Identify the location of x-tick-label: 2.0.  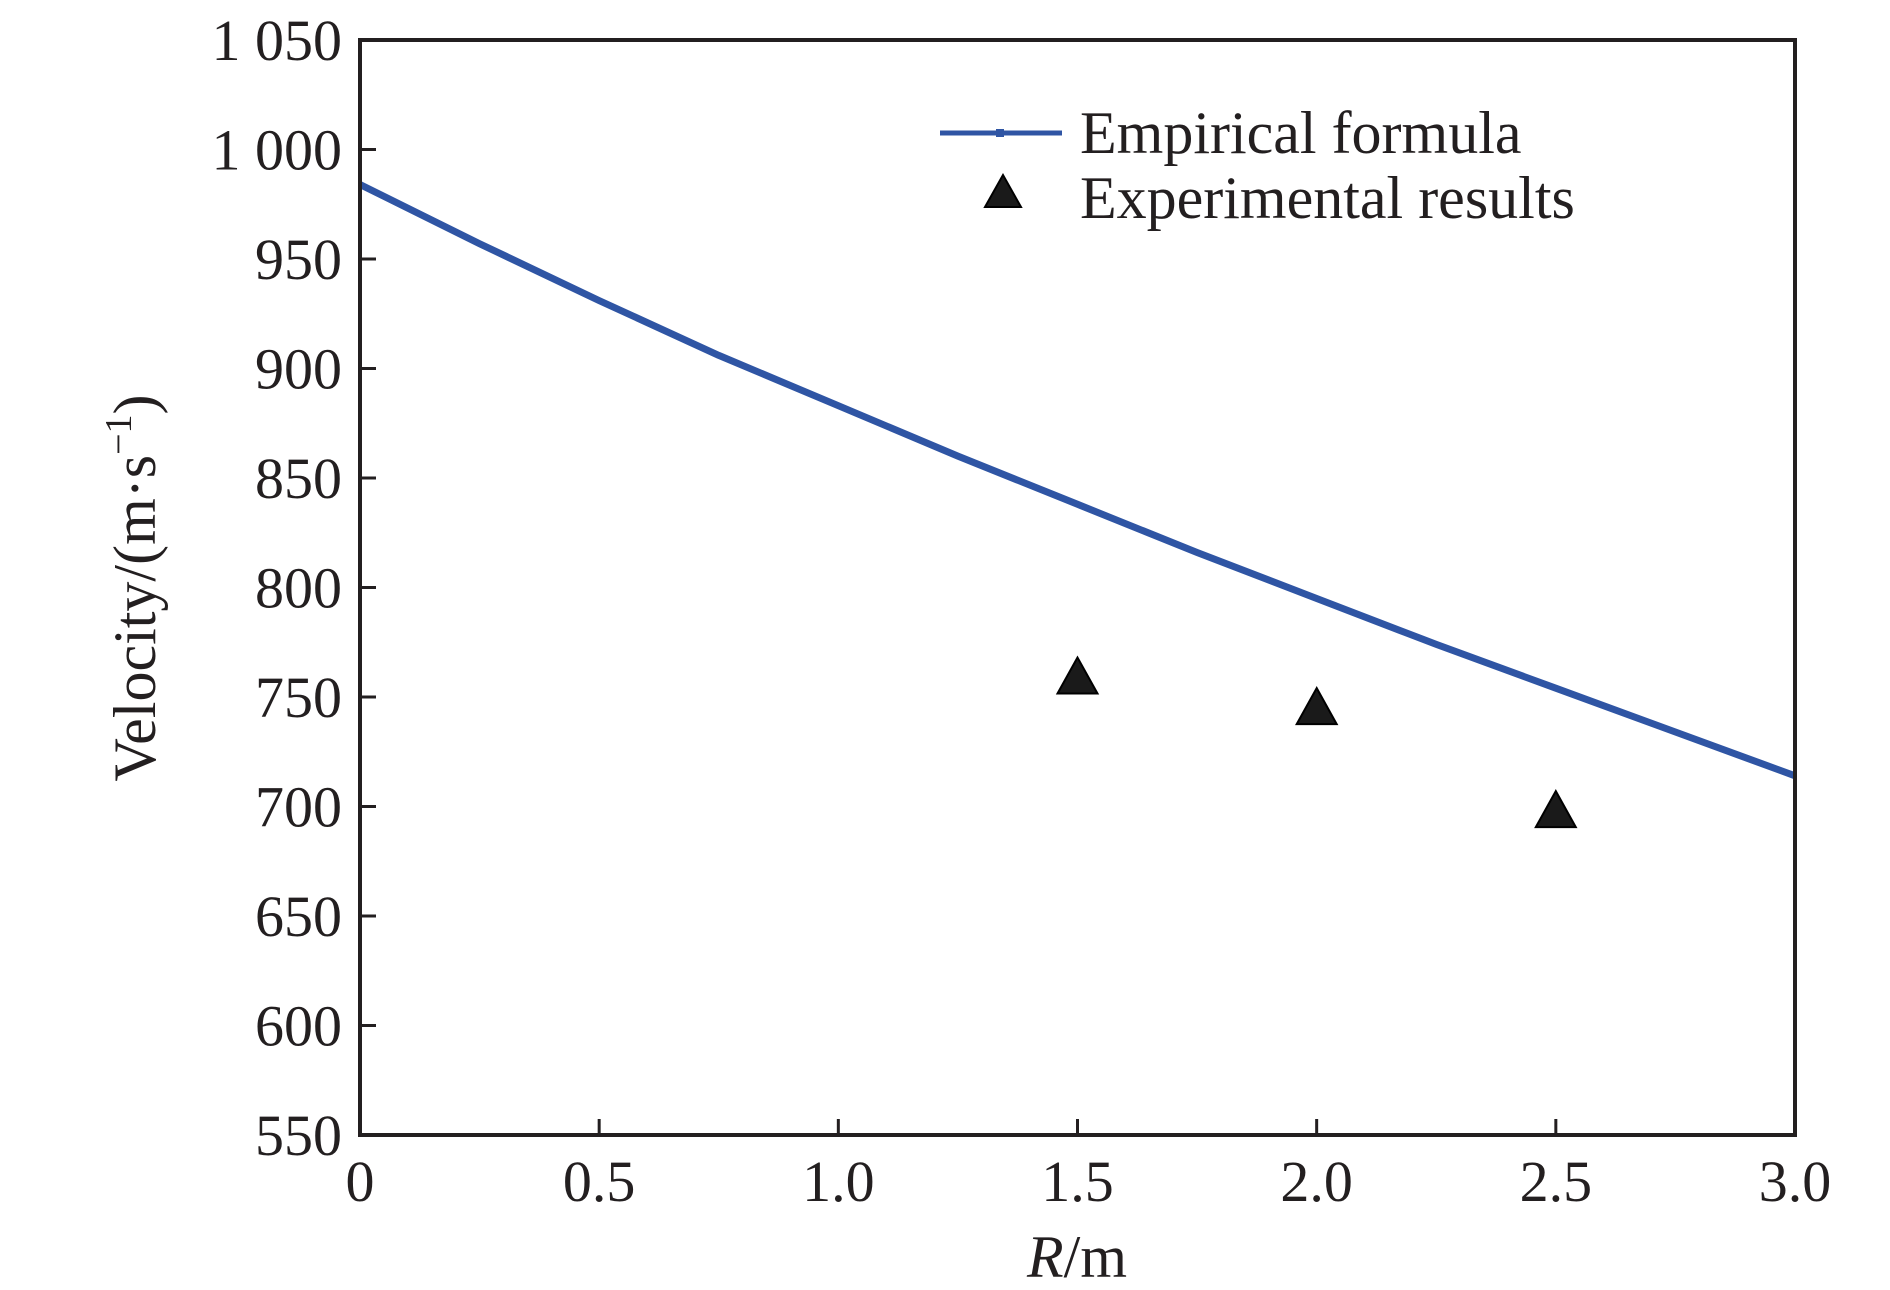
(1316, 1181).